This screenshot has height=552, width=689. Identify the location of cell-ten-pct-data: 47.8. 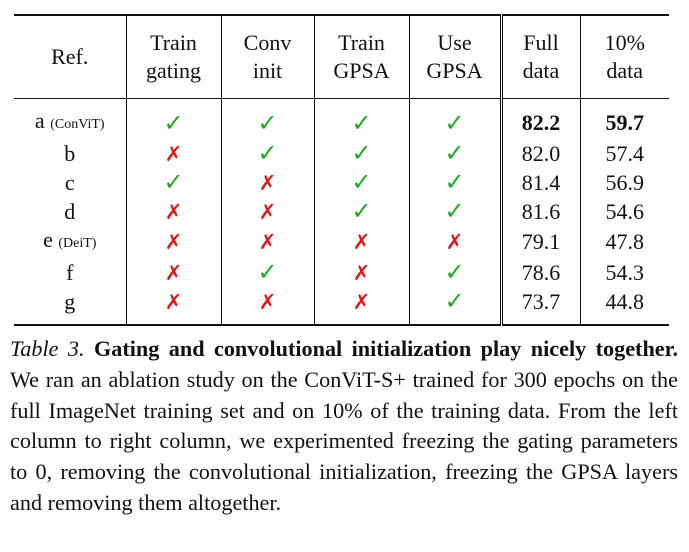
(624, 242).